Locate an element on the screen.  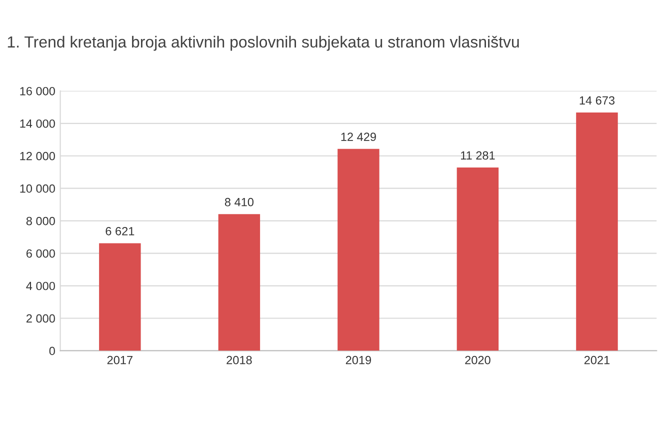
y-tick-label: 12 000 is located at coordinates (37, 156).